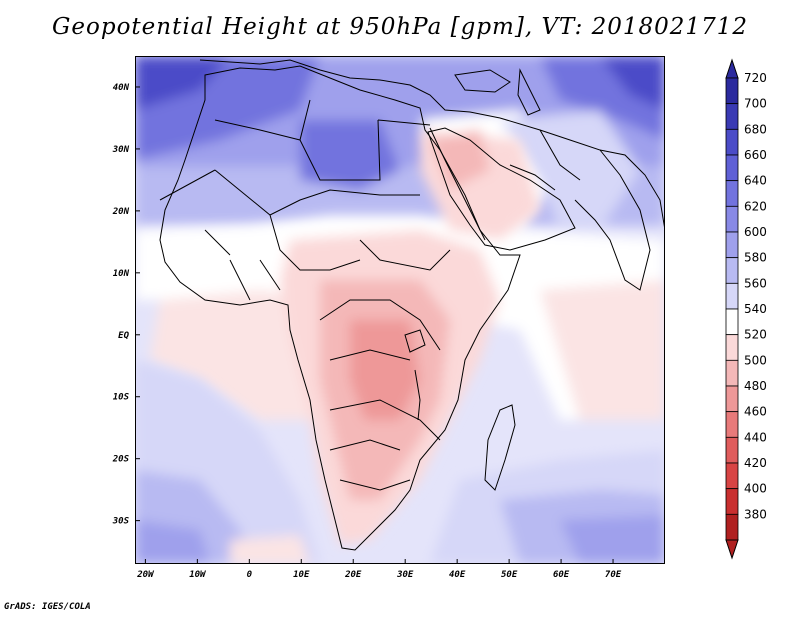  I want to click on lon-label: 40E, so click(457, 575).